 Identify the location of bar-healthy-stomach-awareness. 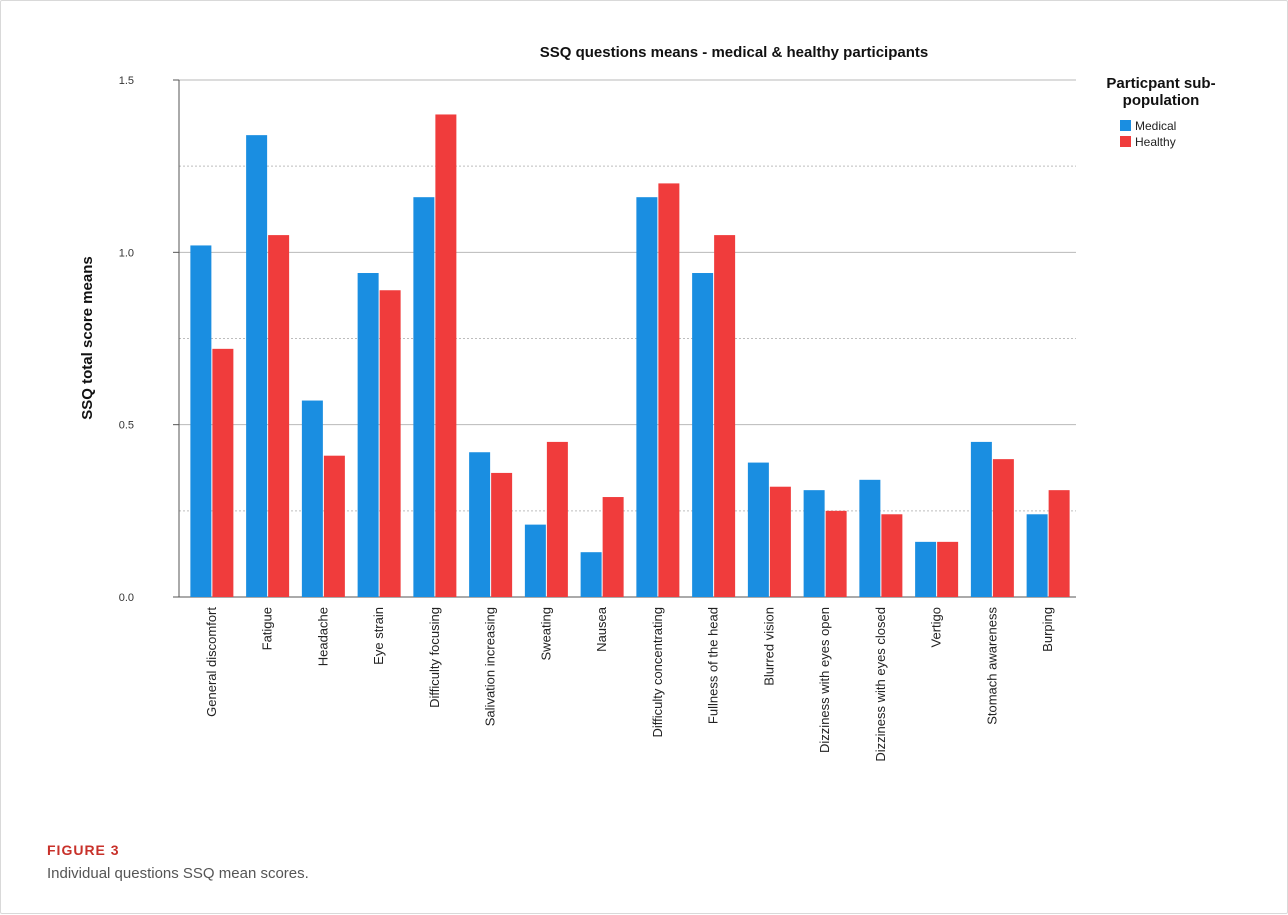
(1003, 528).